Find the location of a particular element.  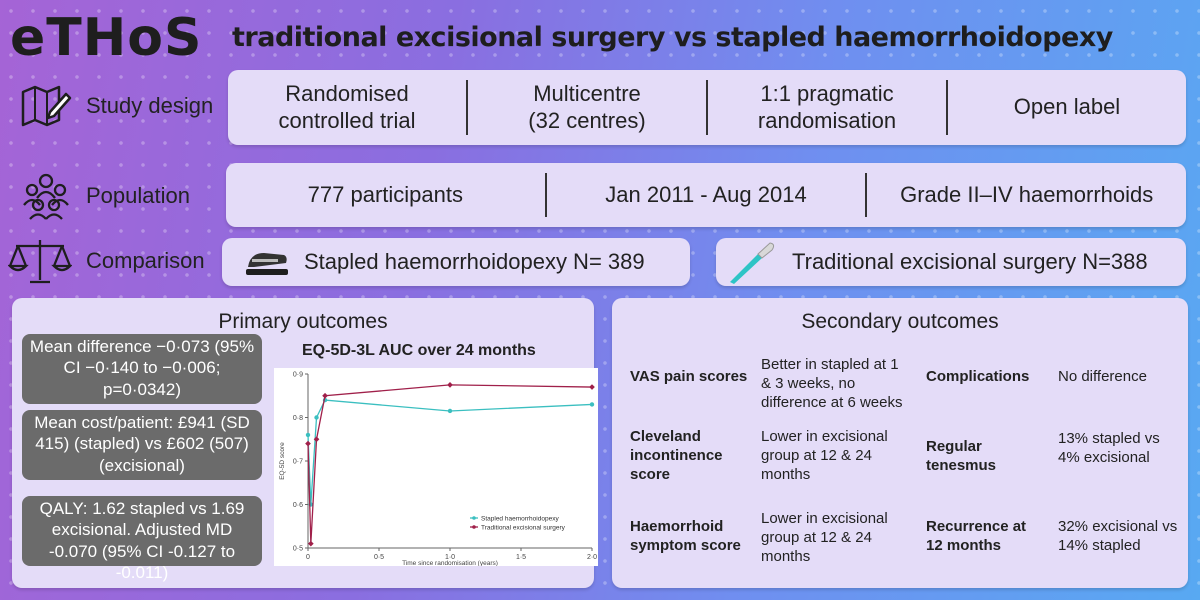

recurrence-value: 32% excisional vs 14% stapled is located at coordinates (1118, 536).